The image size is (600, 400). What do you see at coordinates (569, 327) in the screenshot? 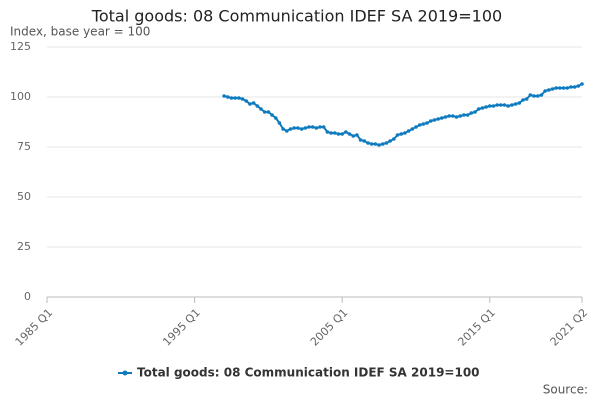
I see `x-tick-label: 2021 Q2` at bounding box center [569, 327].